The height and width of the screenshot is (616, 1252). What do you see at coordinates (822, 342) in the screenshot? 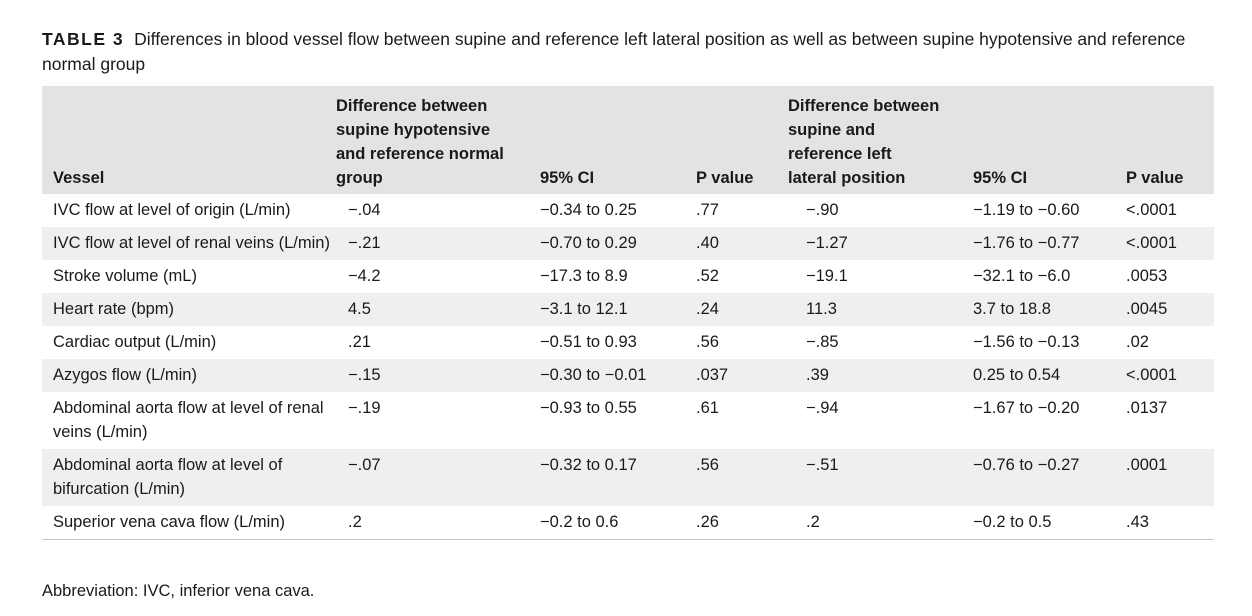
I see `value-cell: −.85` at bounding box center [822, 342].